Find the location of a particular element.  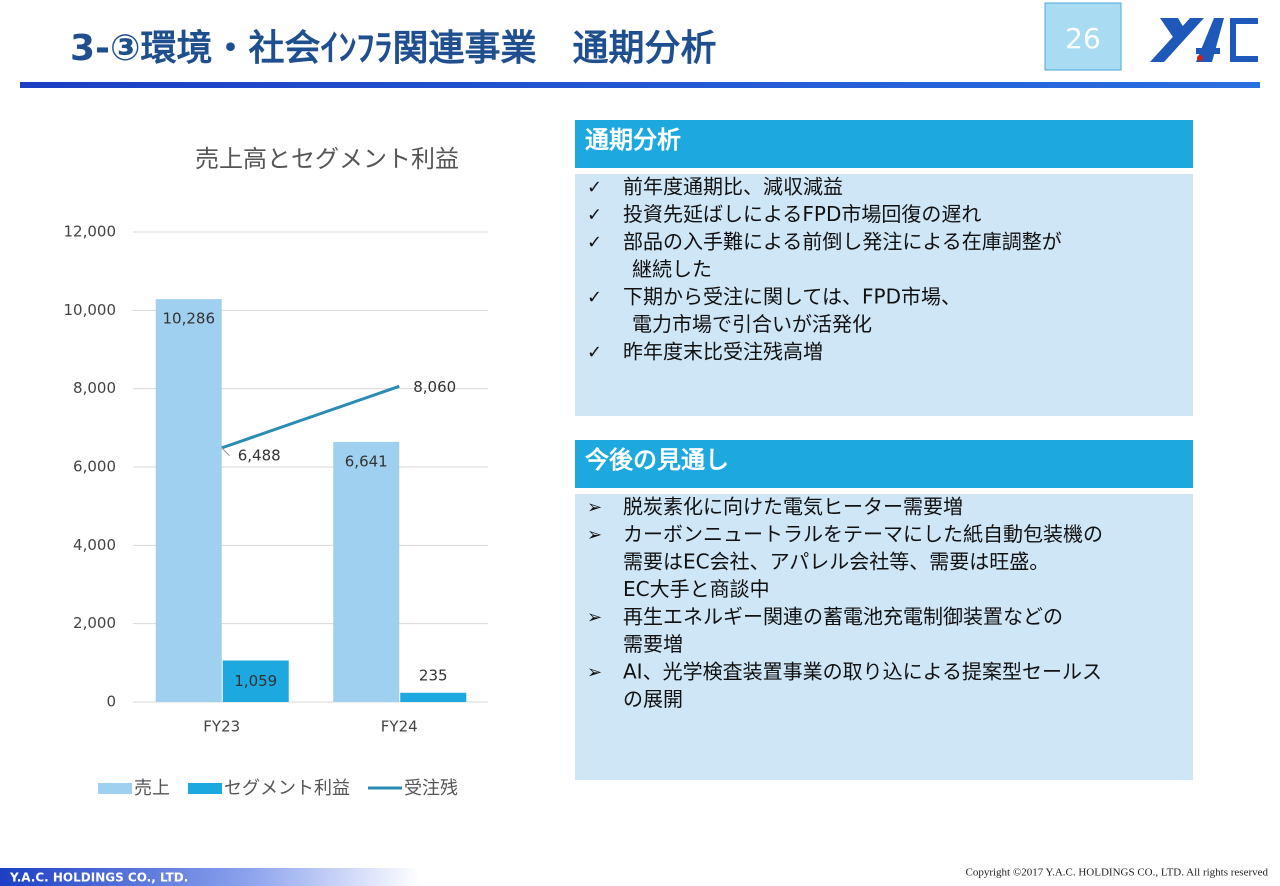

data-label: 235 is located at coordinates (433, 675).